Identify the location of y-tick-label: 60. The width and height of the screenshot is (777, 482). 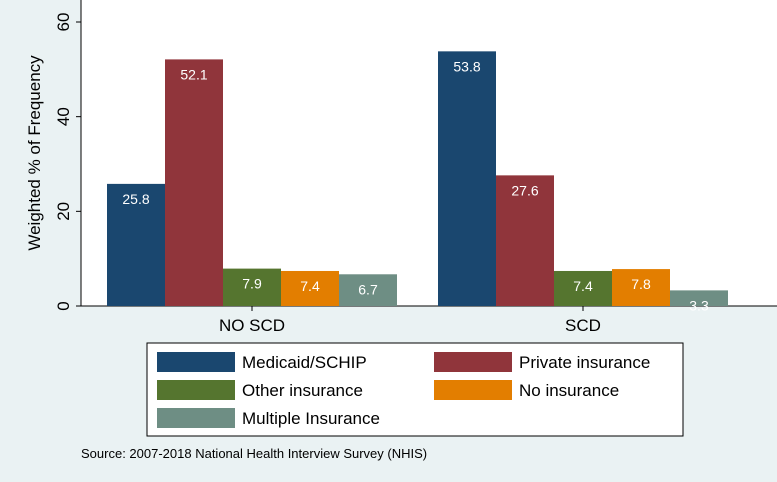
(63, 22).